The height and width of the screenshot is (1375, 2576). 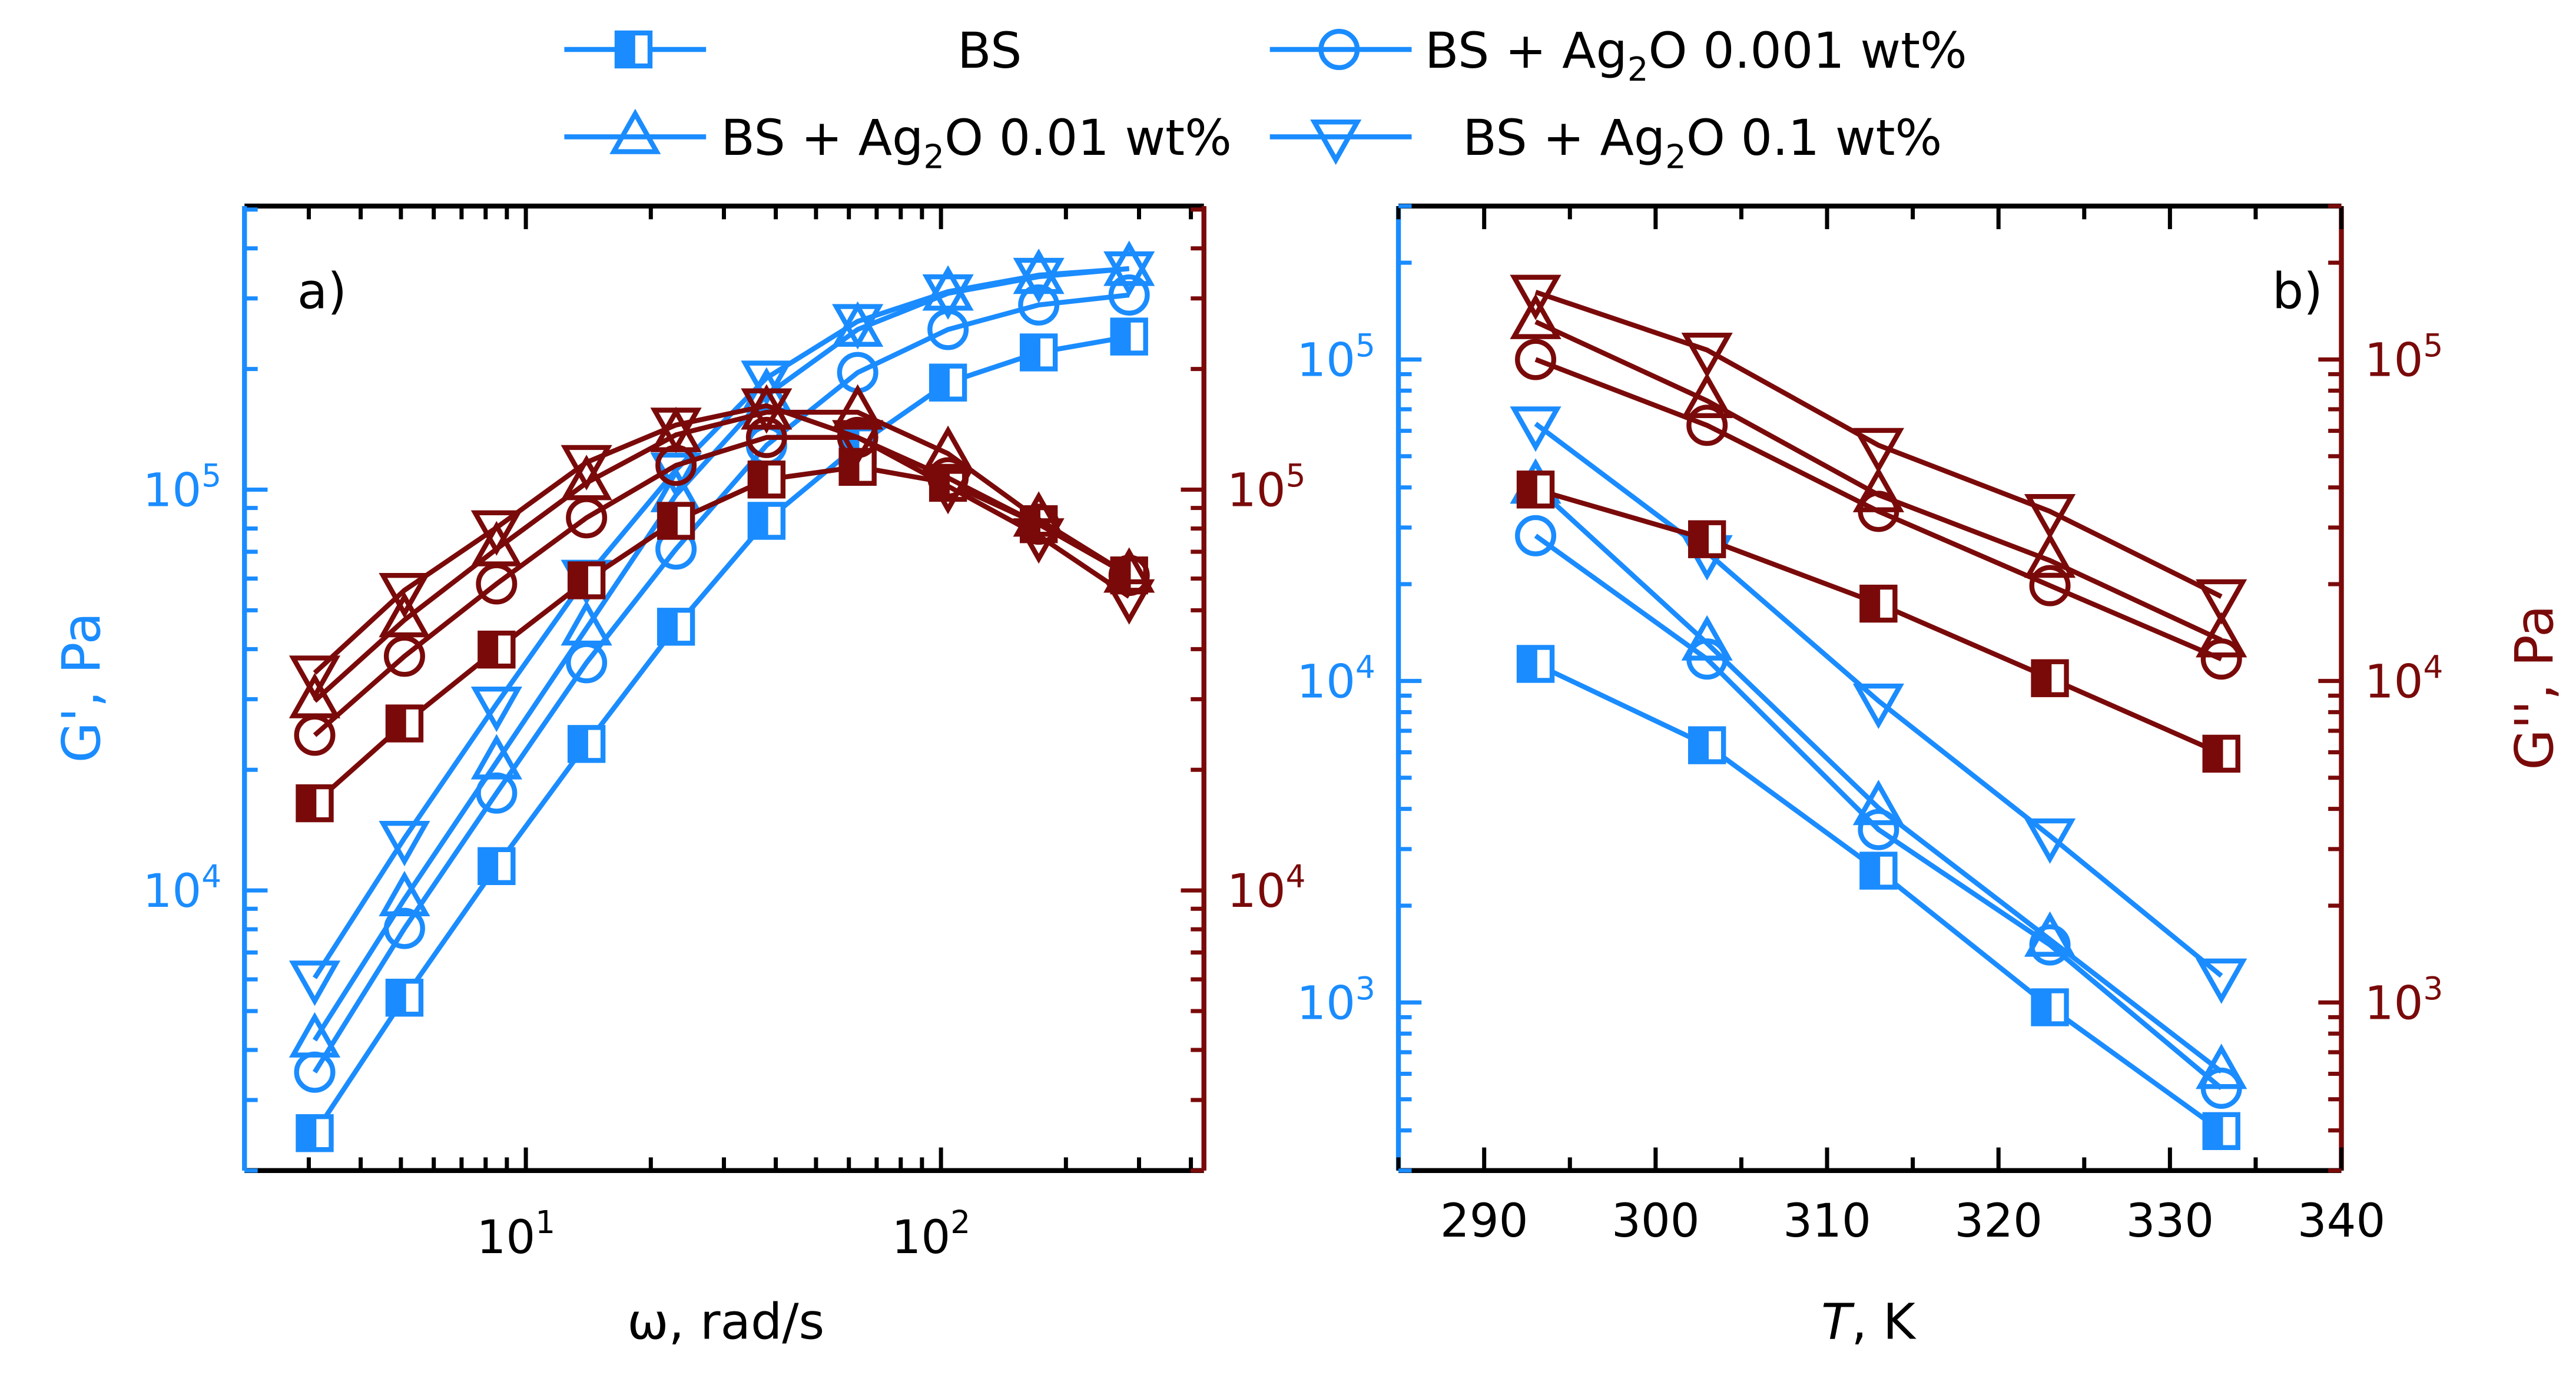 What do you see at coordinates (1998, 1221) in the screenshot?
I see `x-tick-label: 320` at bounding box center [1998, 1221].